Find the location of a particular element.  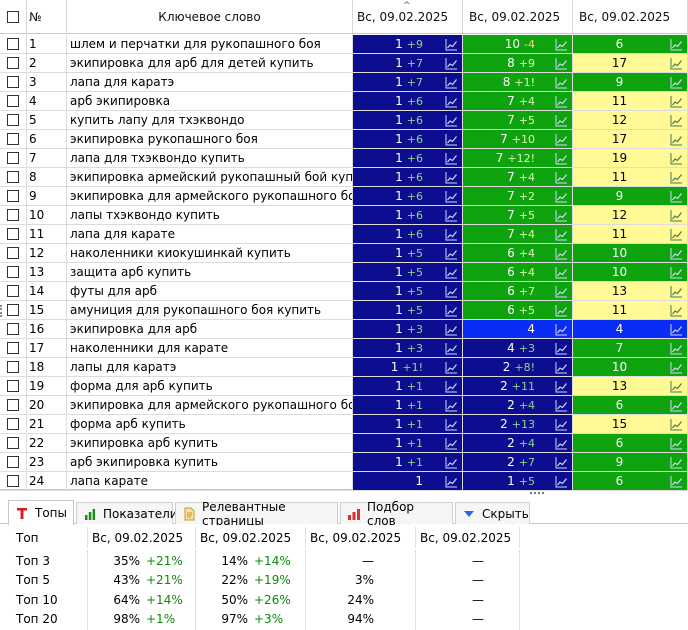

table-row: 14 футы для арб 1 +5 6 +7 13 is located at coordinates (344, 291).